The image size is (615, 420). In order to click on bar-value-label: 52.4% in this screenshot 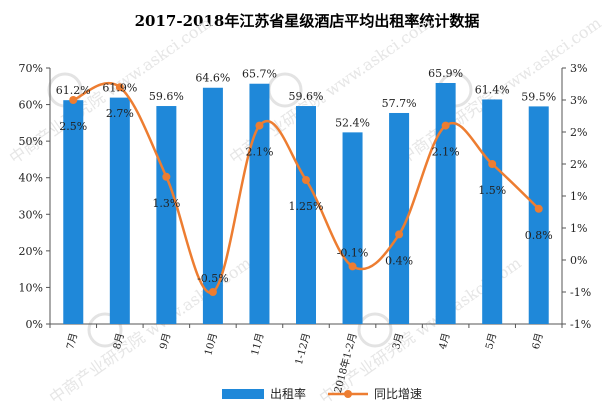, I will do `click(352, 122)`.